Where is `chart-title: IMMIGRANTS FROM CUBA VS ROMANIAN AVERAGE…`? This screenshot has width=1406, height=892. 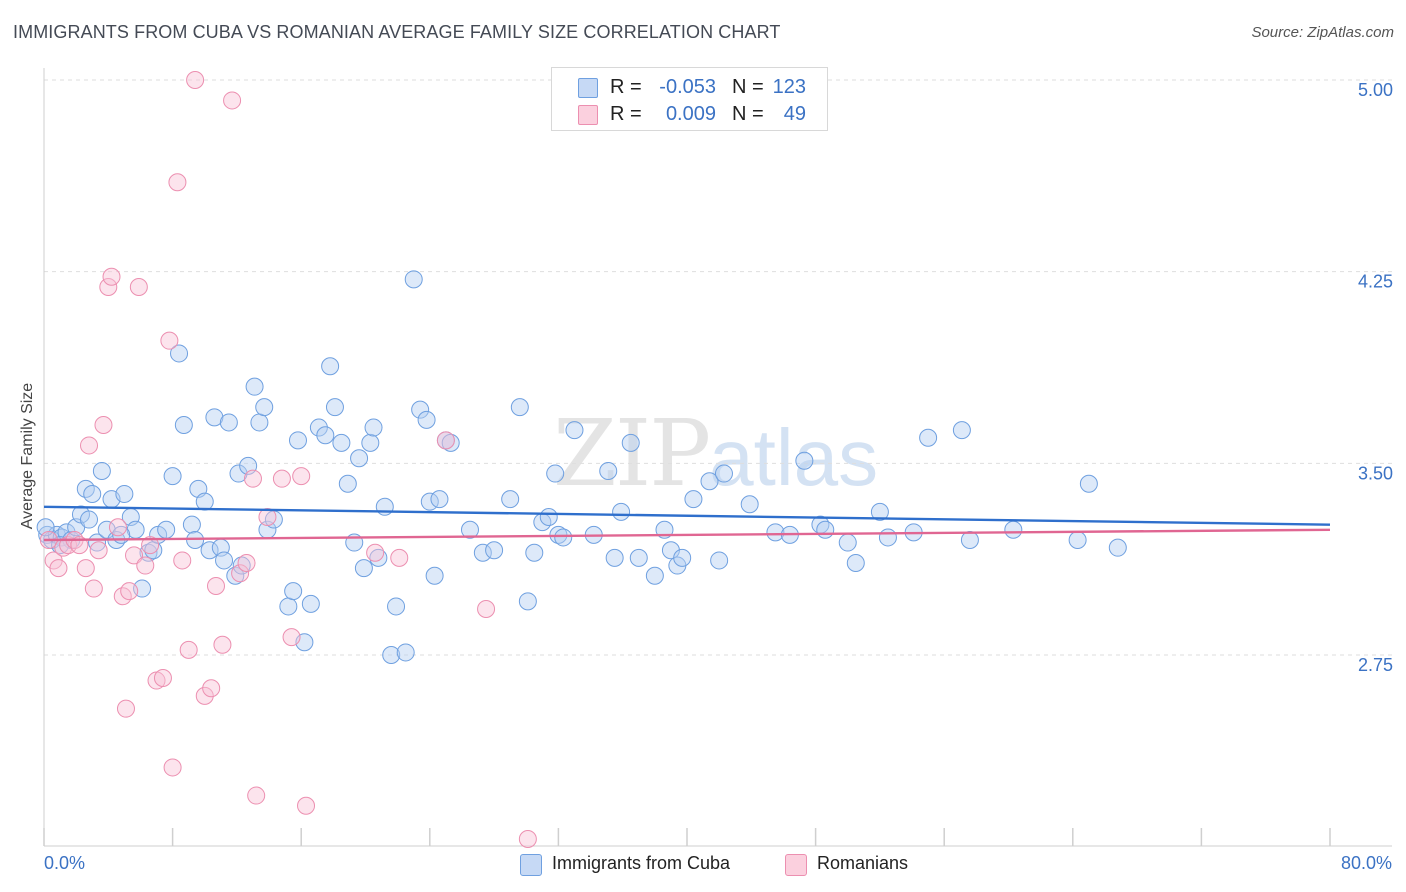 chart-title: IMMIGRANTS FROM CUBA VS ROMANIAN AVERAGE… is located at coordinates (397, 32).